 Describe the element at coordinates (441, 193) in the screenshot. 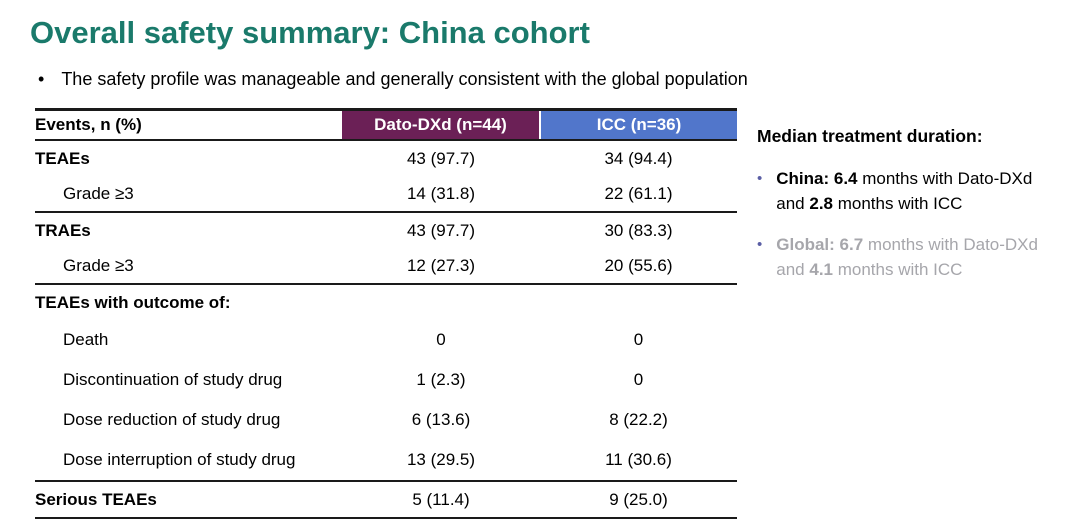

I see `dato-value: 14 (31.8)` at that location.